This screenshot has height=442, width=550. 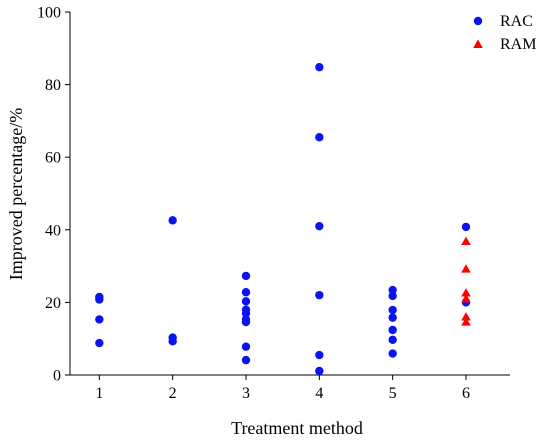 I want to click on x-tick-label-2: 2, so click(x=173, y=393).